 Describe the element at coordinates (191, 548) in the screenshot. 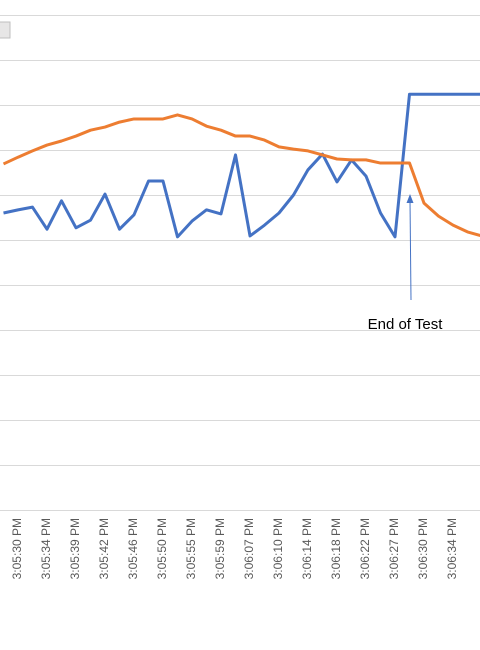

I see `x-tick-label: 3:05:55 PM` at that location.